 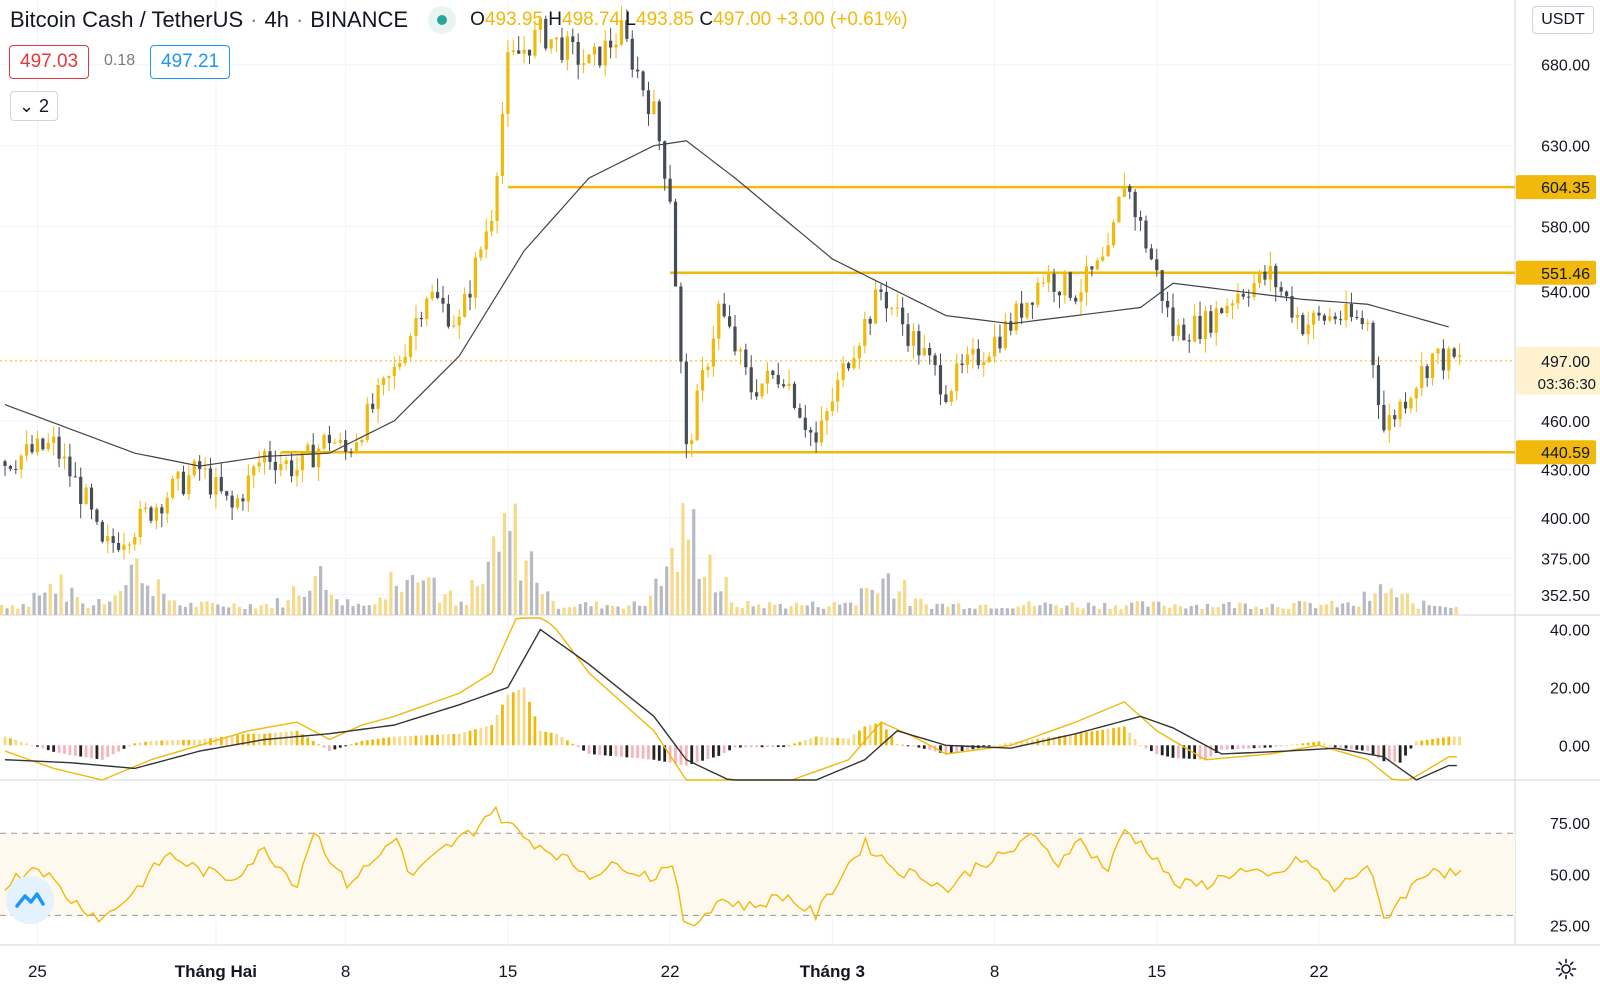 I want to click on buy-price-button: 497.21, so click(x=190, y=62).